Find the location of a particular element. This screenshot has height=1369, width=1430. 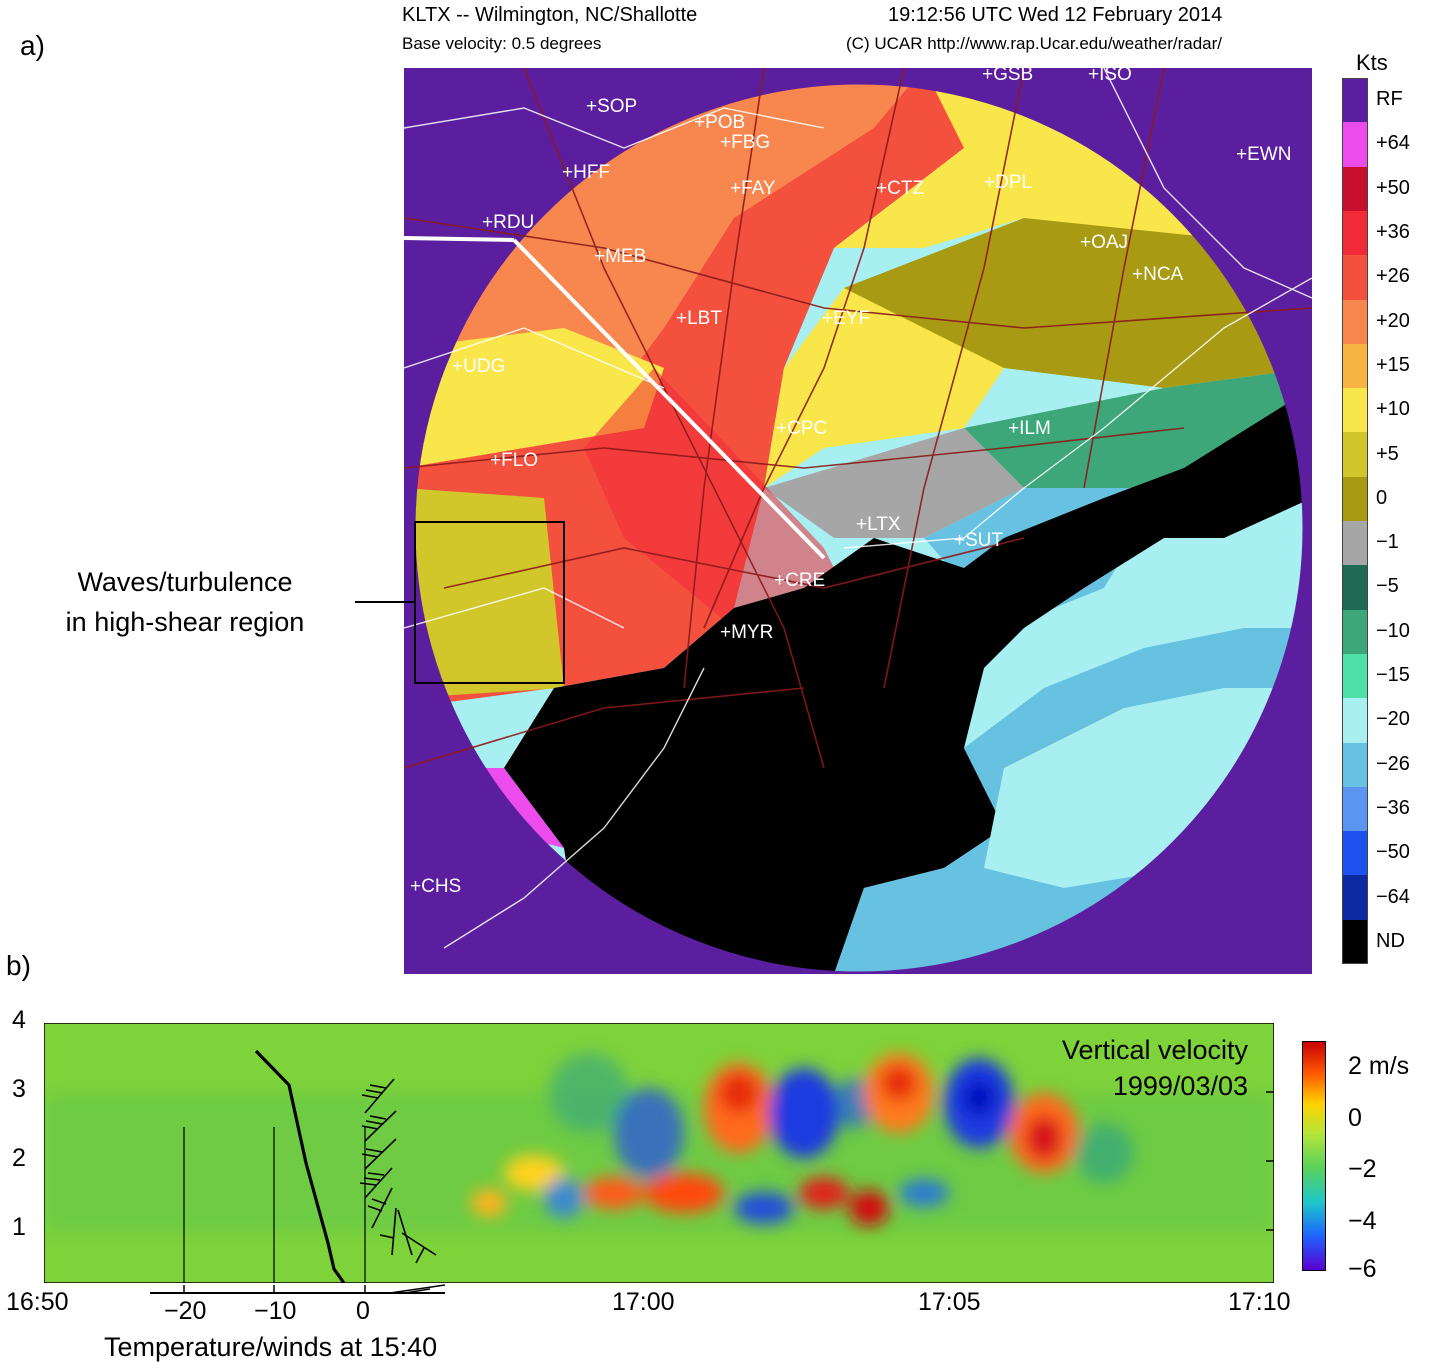

legend-label: +50 is located at coordinates (1393, 187).